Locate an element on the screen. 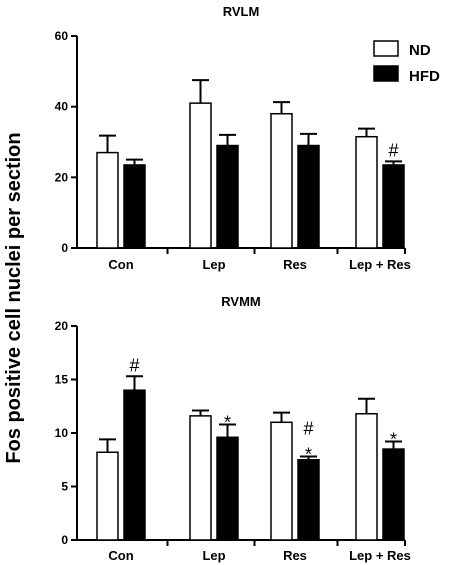  rvlm-y-tick-label: 40 is located at coordinates (62, 107).